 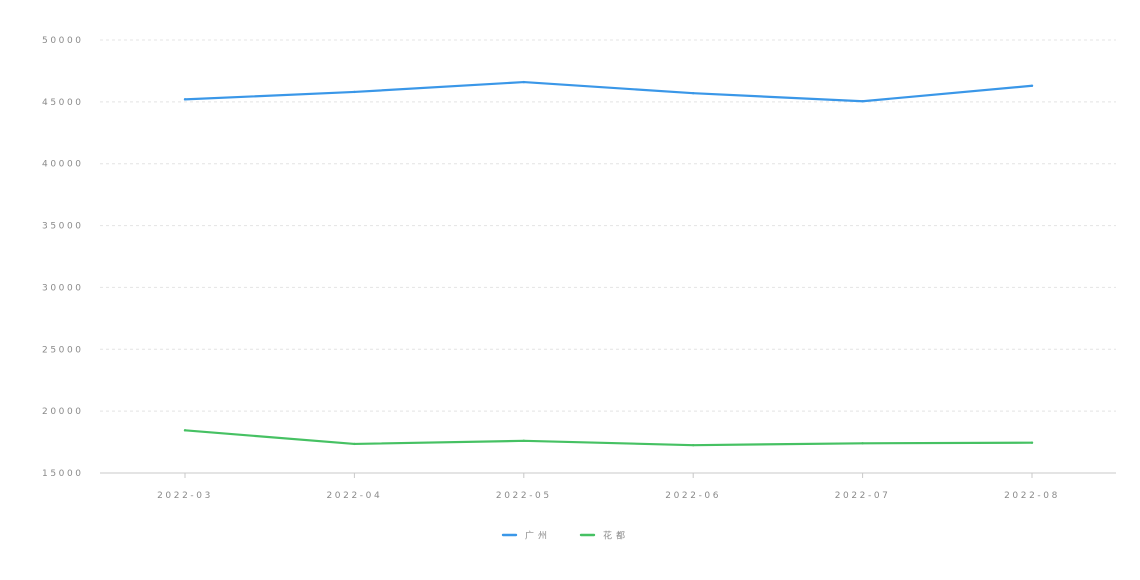 What do you see at coordinates (354, 496) in the screenshot?
I see `x-tick-label: 2022-04` at bounding box center [354, 496].